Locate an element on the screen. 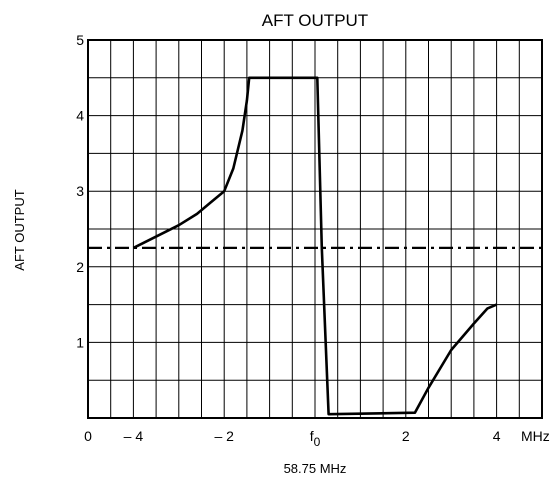 The height and width of the screenshot is (481, 559). y-tick-label: 5 is located at coordinates (80, 40).